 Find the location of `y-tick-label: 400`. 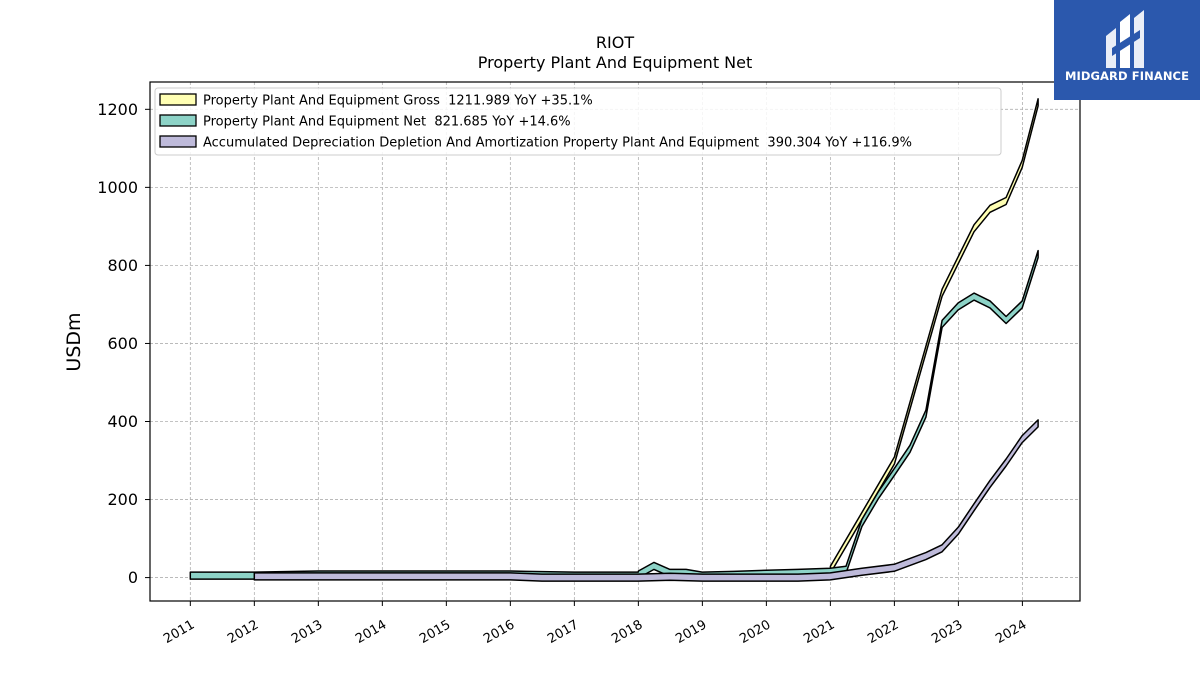

y-tick-label: 400 is located at coordinates (122, 421).